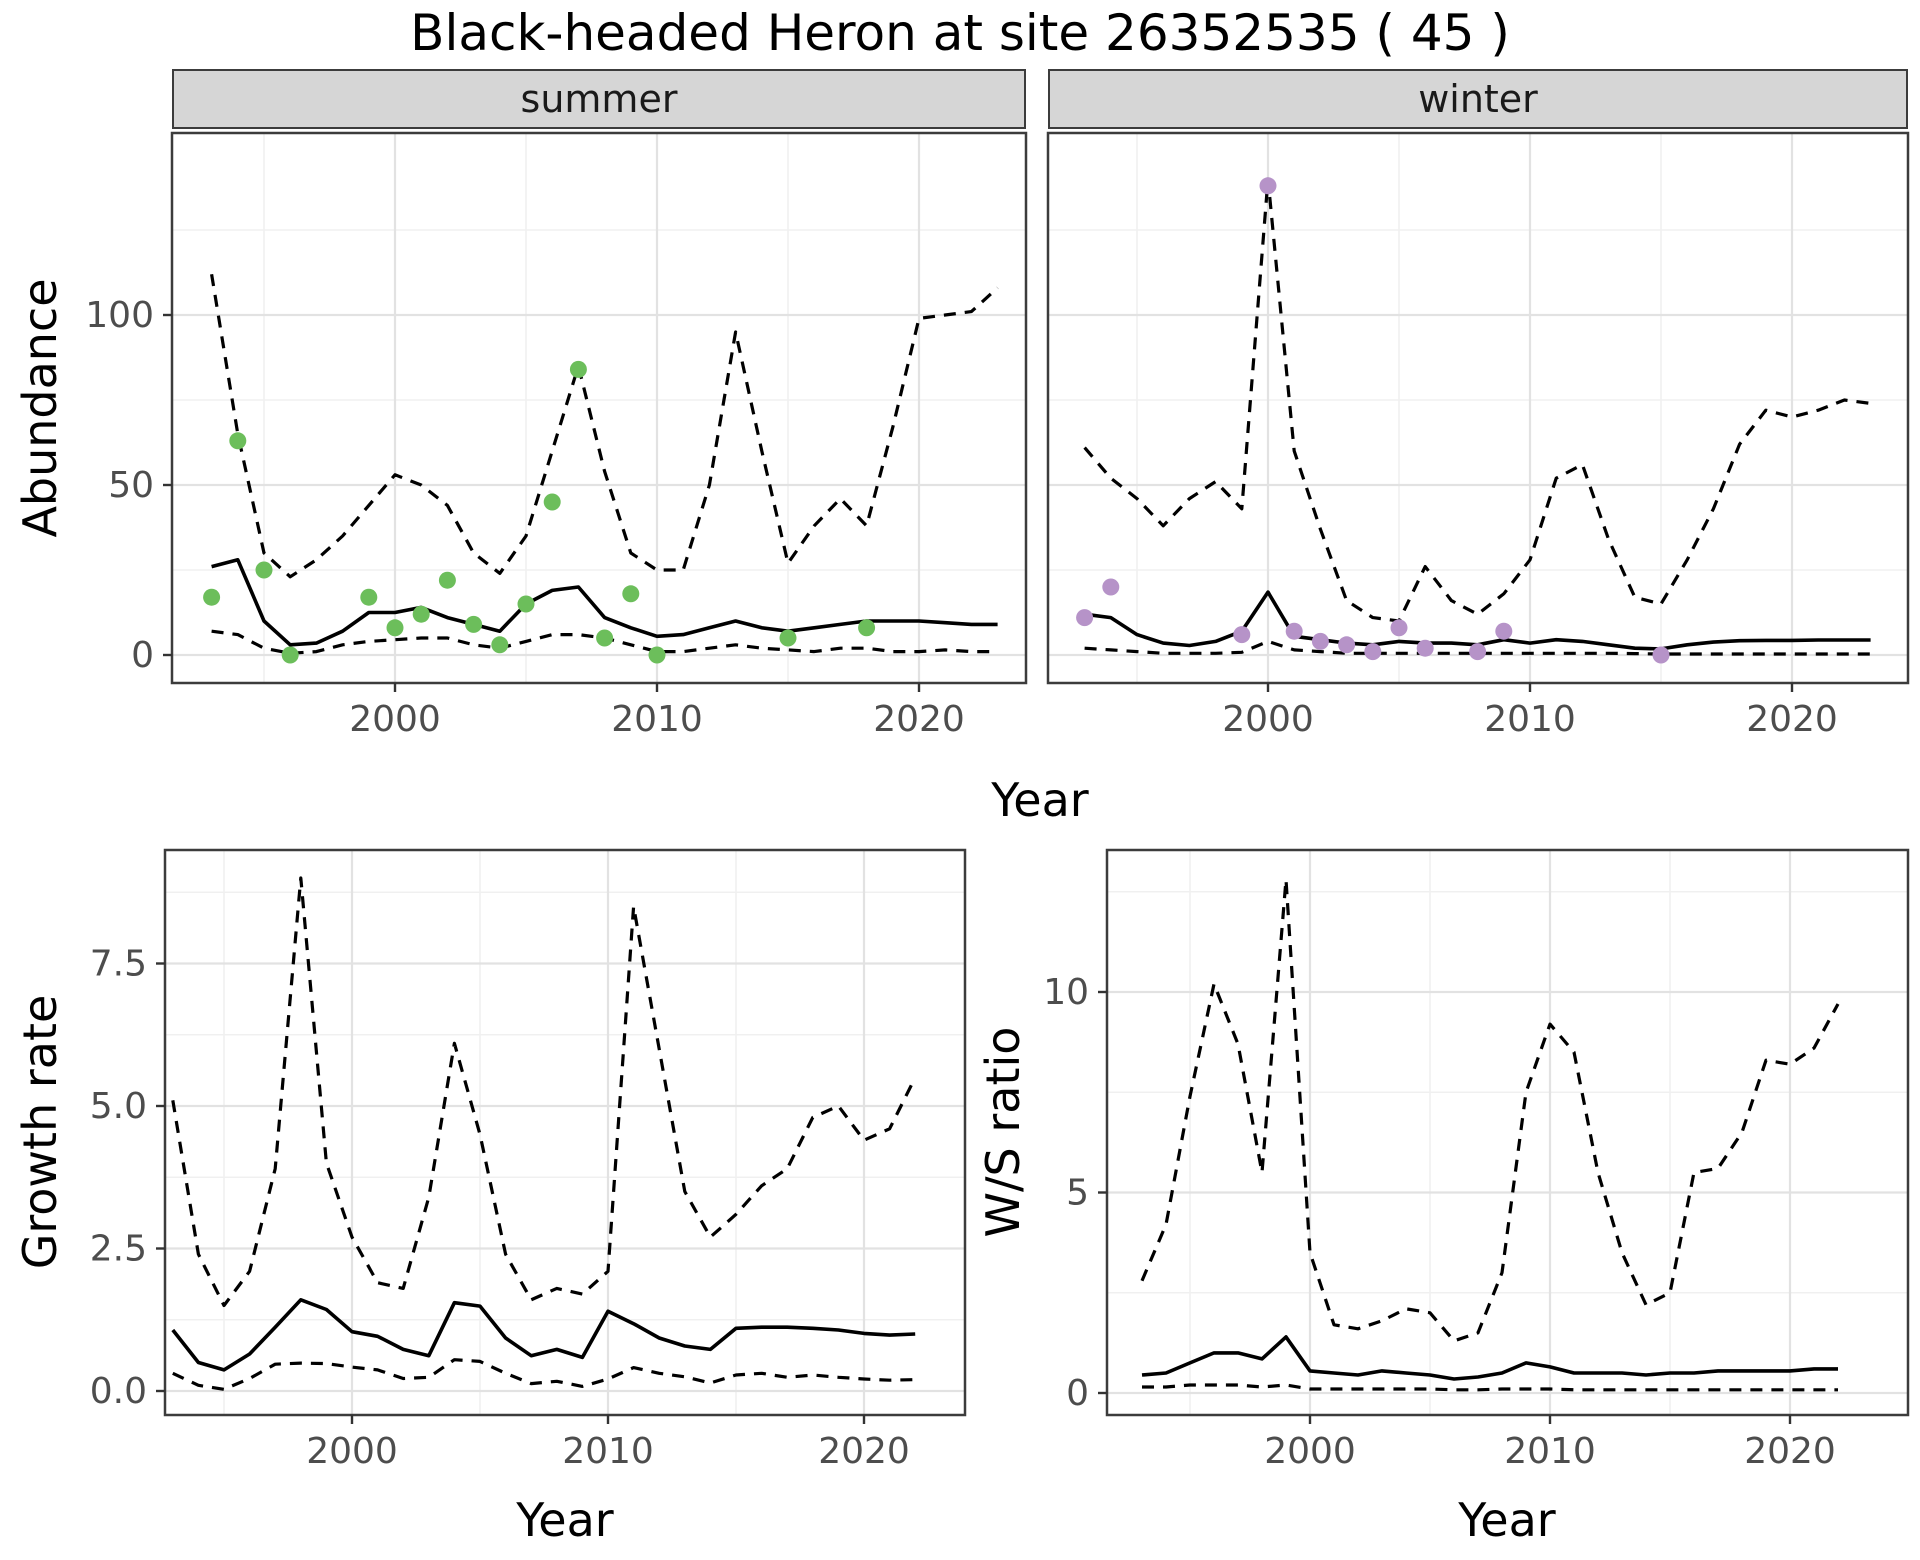  Describe the element at coordinates (565, 1520) in the screenshot. I see `x-axis-title-growth: Year` at that location.